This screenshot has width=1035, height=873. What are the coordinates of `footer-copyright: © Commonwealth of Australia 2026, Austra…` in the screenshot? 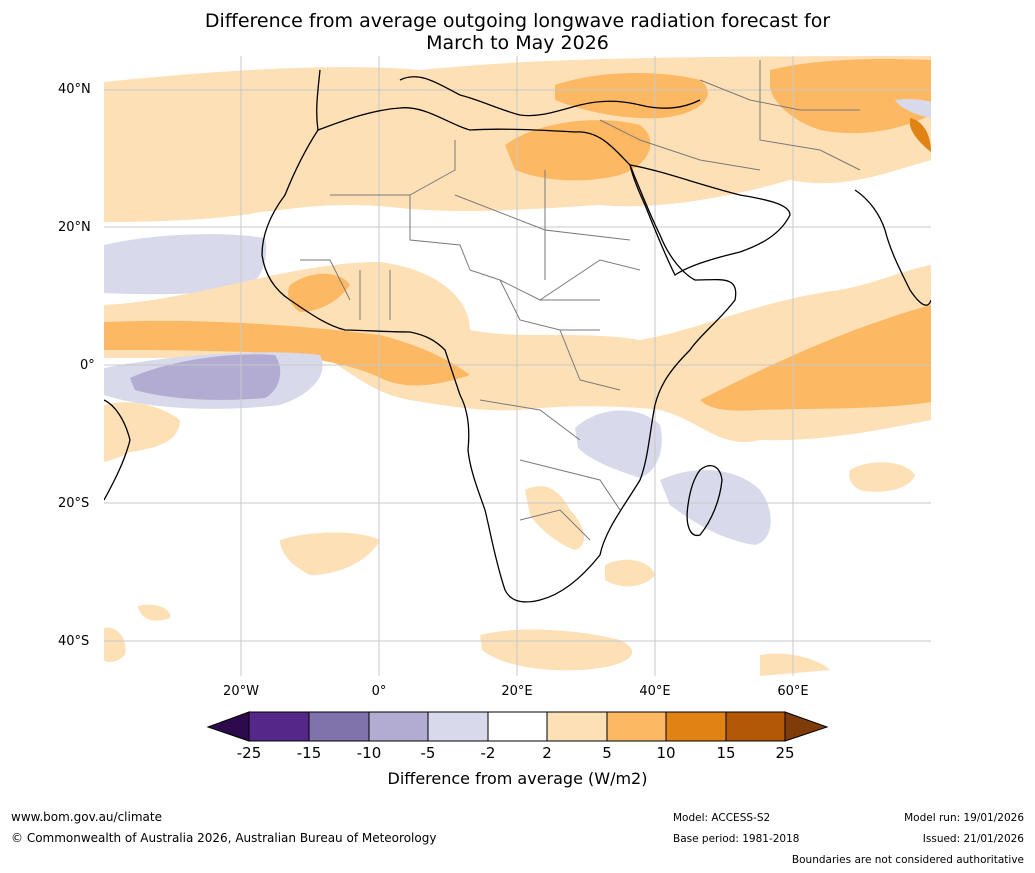 It's located at (224, 838).